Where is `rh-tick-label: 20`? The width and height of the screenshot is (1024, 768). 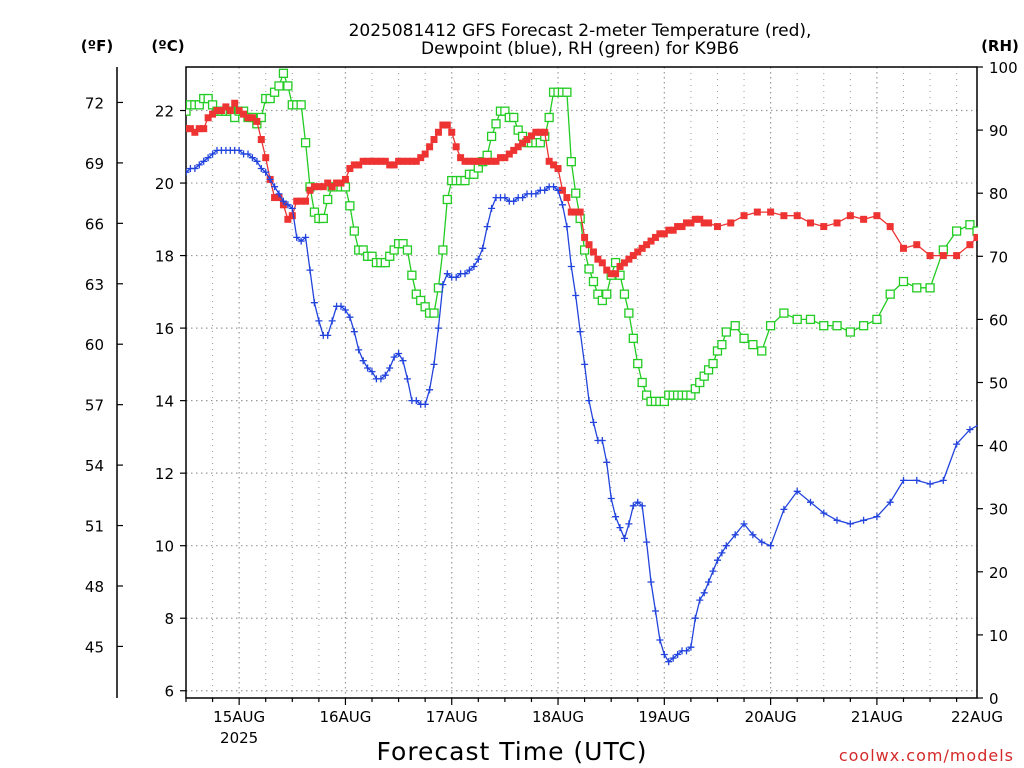
rh-tick-label: 20 is located at coordinates (998, 573).